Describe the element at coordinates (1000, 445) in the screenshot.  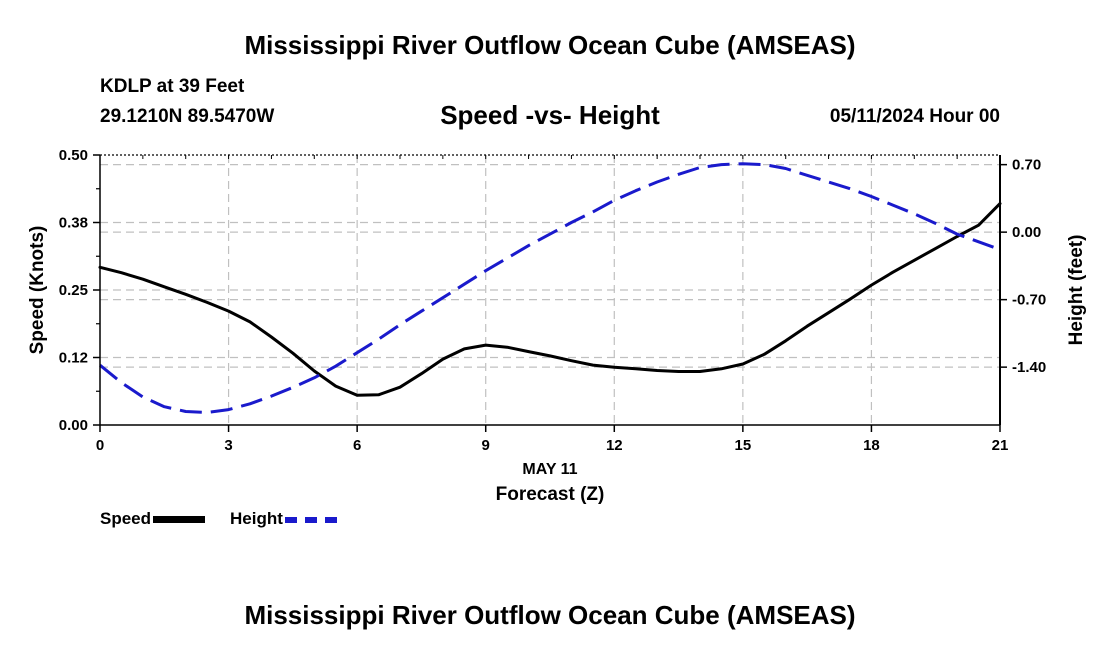
I see `x-tick-label: 21` at that location.